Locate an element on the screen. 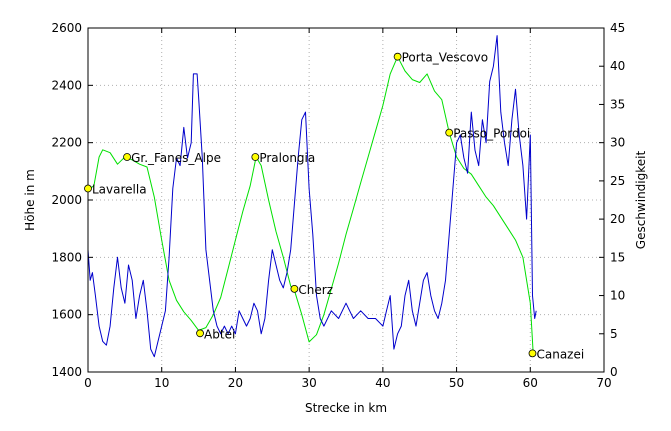 The height and width of the screenshot is (431, 671). waypoint-cherz: Cherz is located at coordinates (311, 290).